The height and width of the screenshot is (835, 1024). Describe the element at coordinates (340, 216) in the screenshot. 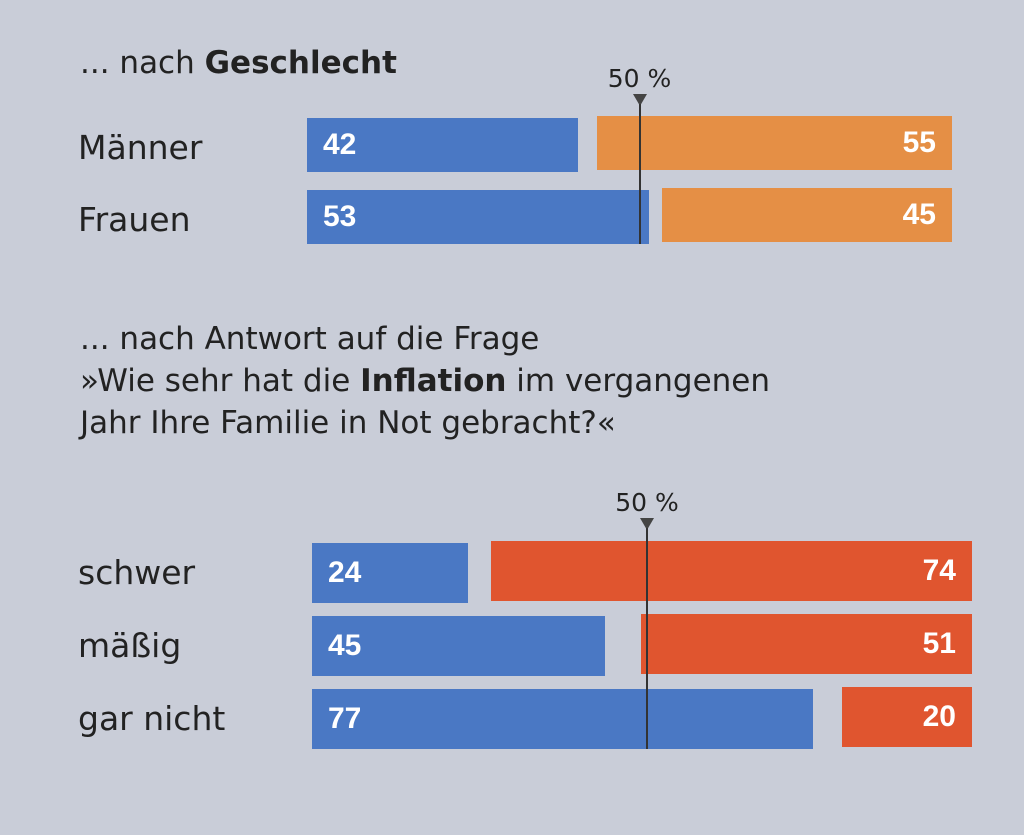

I see `bar-value: 53` at that location.